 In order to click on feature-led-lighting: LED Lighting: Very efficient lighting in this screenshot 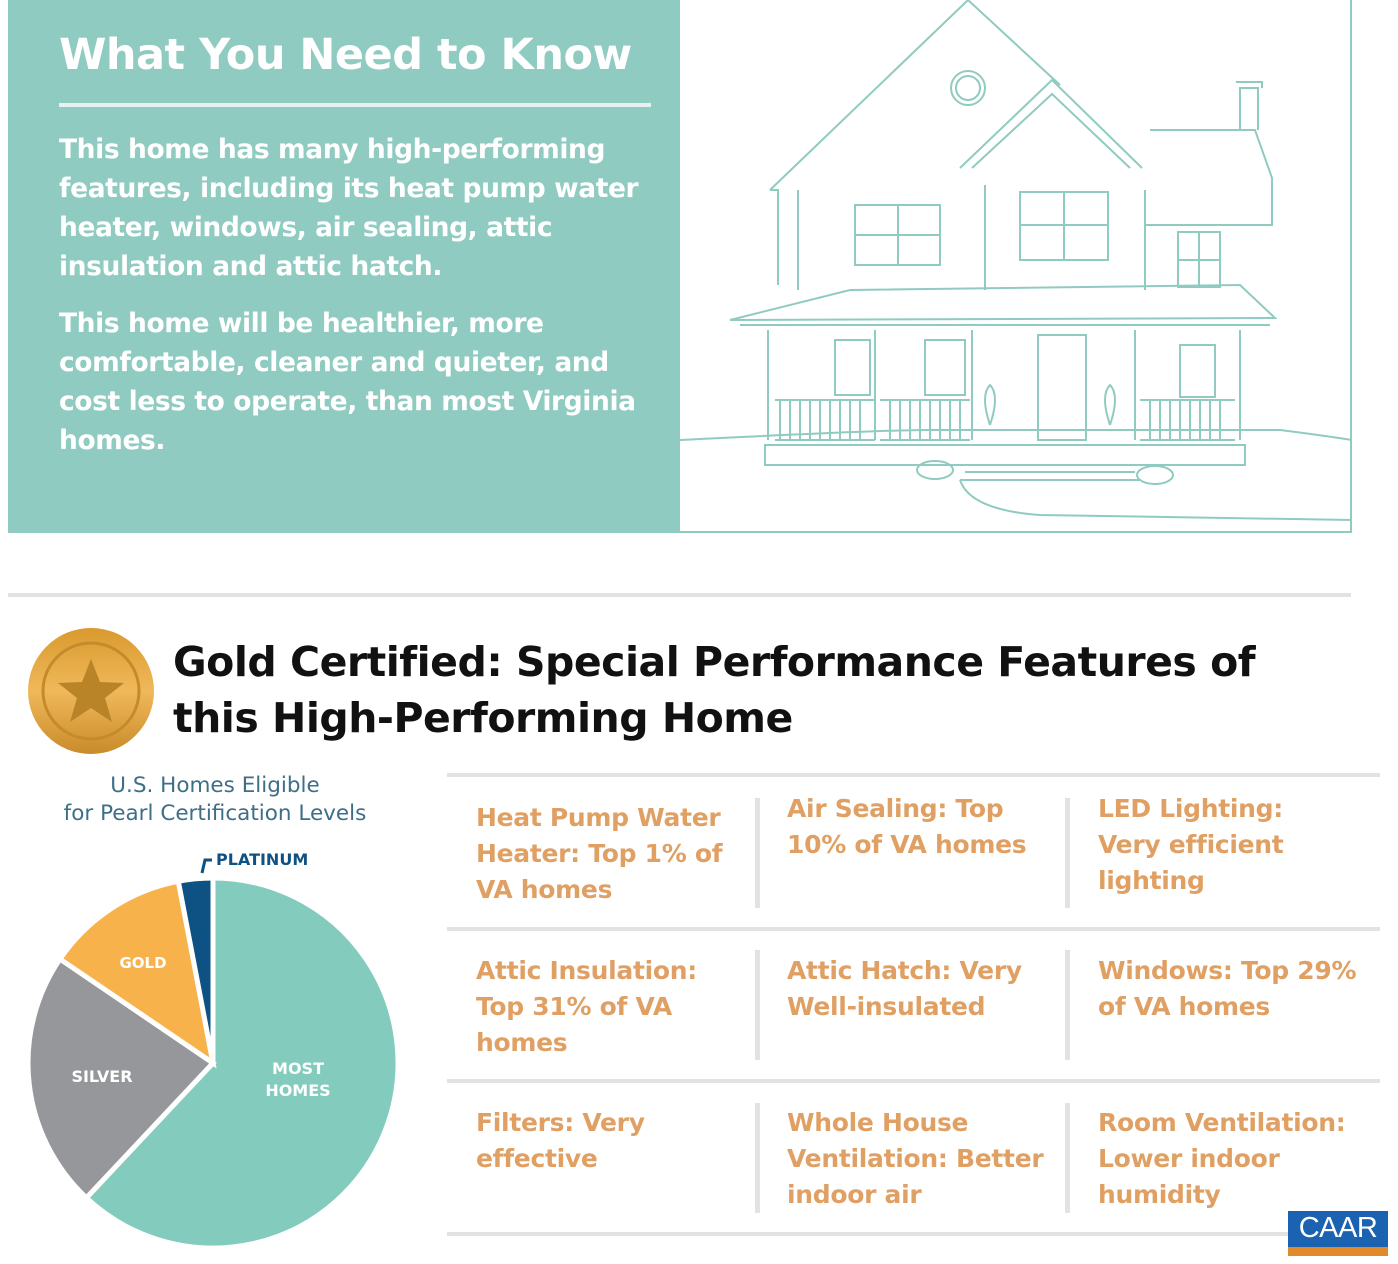, I will do `click(1191, 844)`.